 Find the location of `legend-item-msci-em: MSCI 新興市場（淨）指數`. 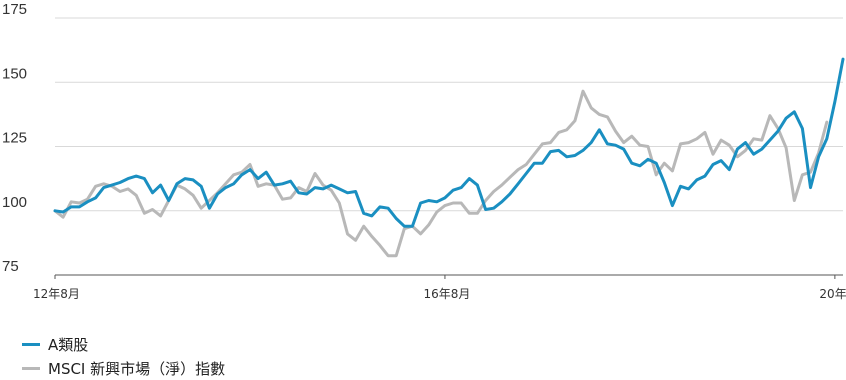

legend-item-msci-em: MSCI 新興市場（淨）指數 is located at coordinates (123, 368).